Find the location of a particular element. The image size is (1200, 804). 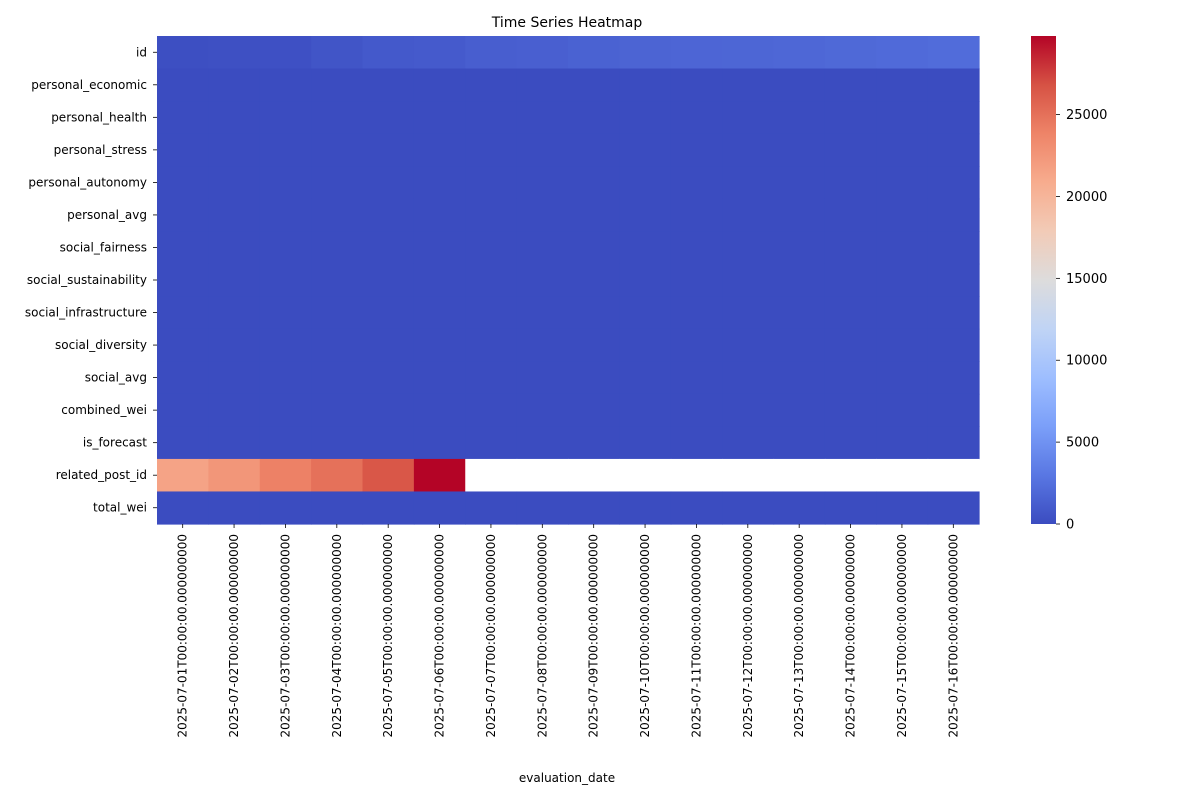

x-tick-label: 2025-07-10T00:00:00.000000000 is located at coordinates (645, 636).